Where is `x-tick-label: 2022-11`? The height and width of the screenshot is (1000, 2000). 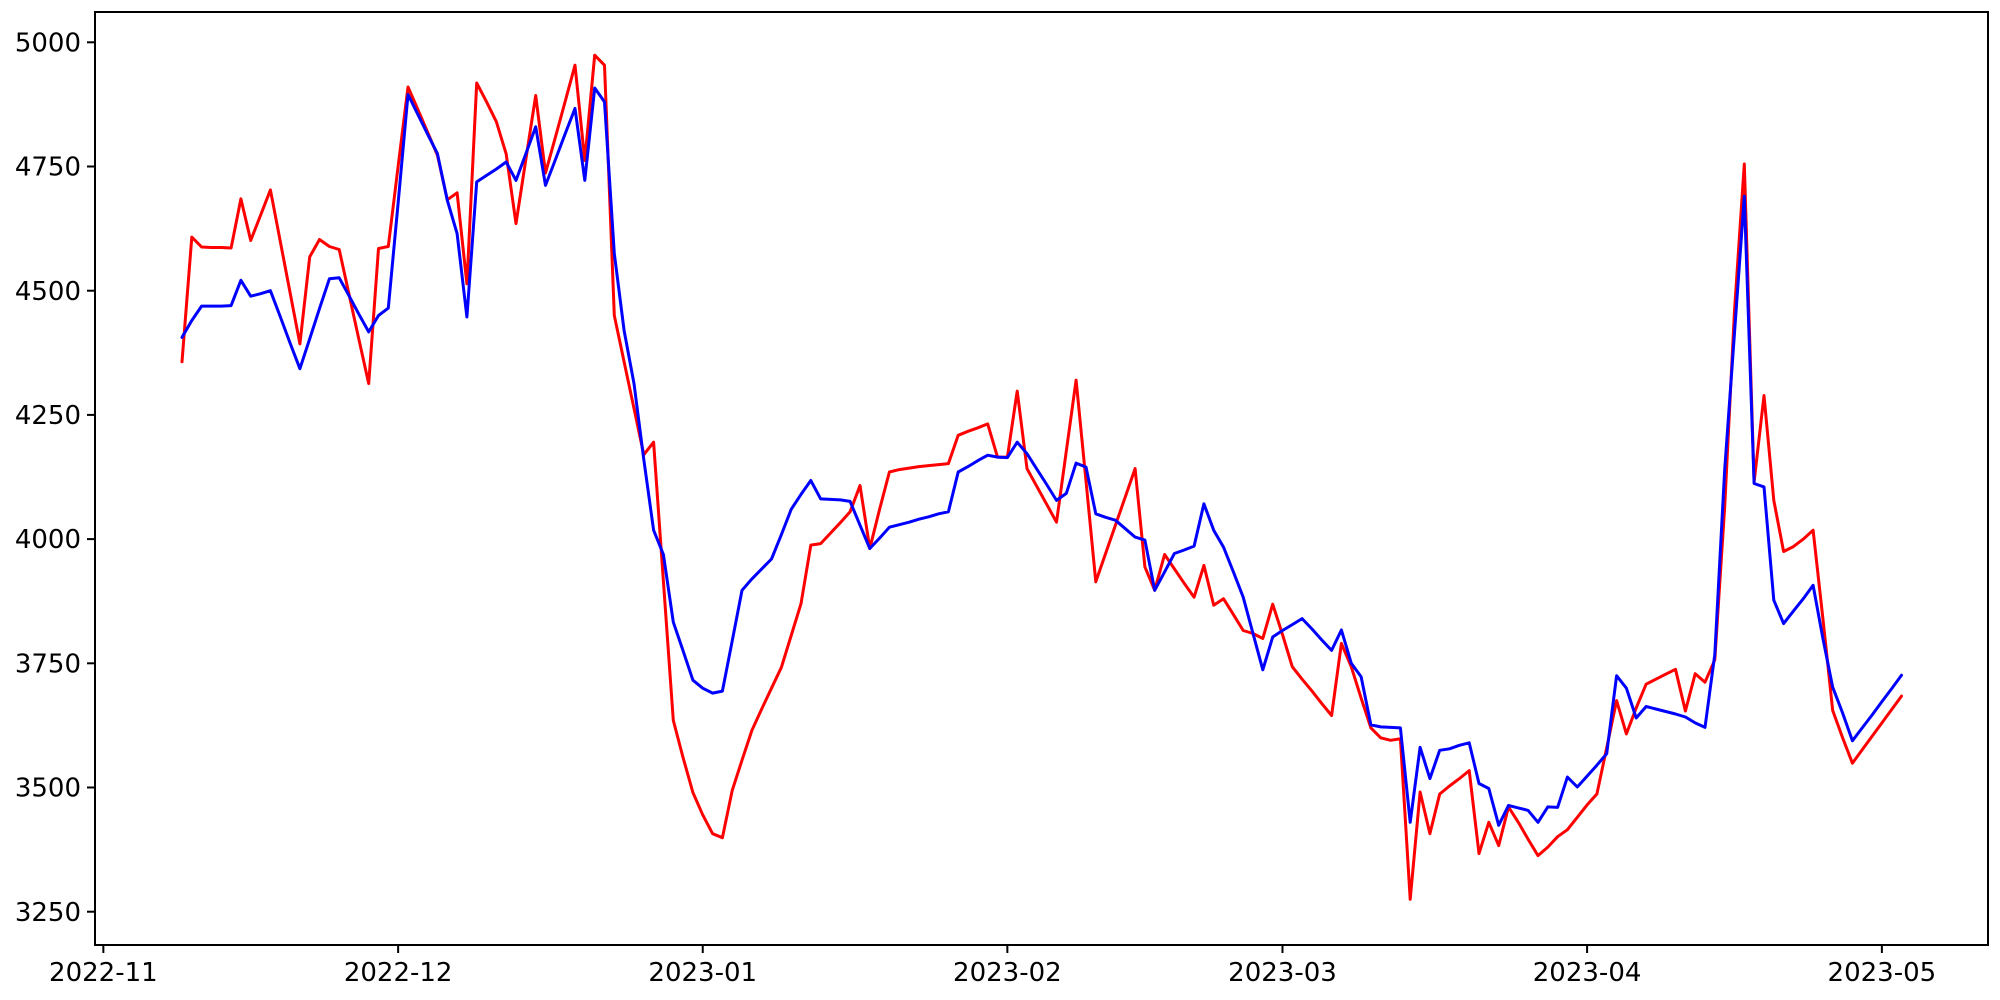
x-tick-label: 2022-11 is located at coordinates (103, 973).